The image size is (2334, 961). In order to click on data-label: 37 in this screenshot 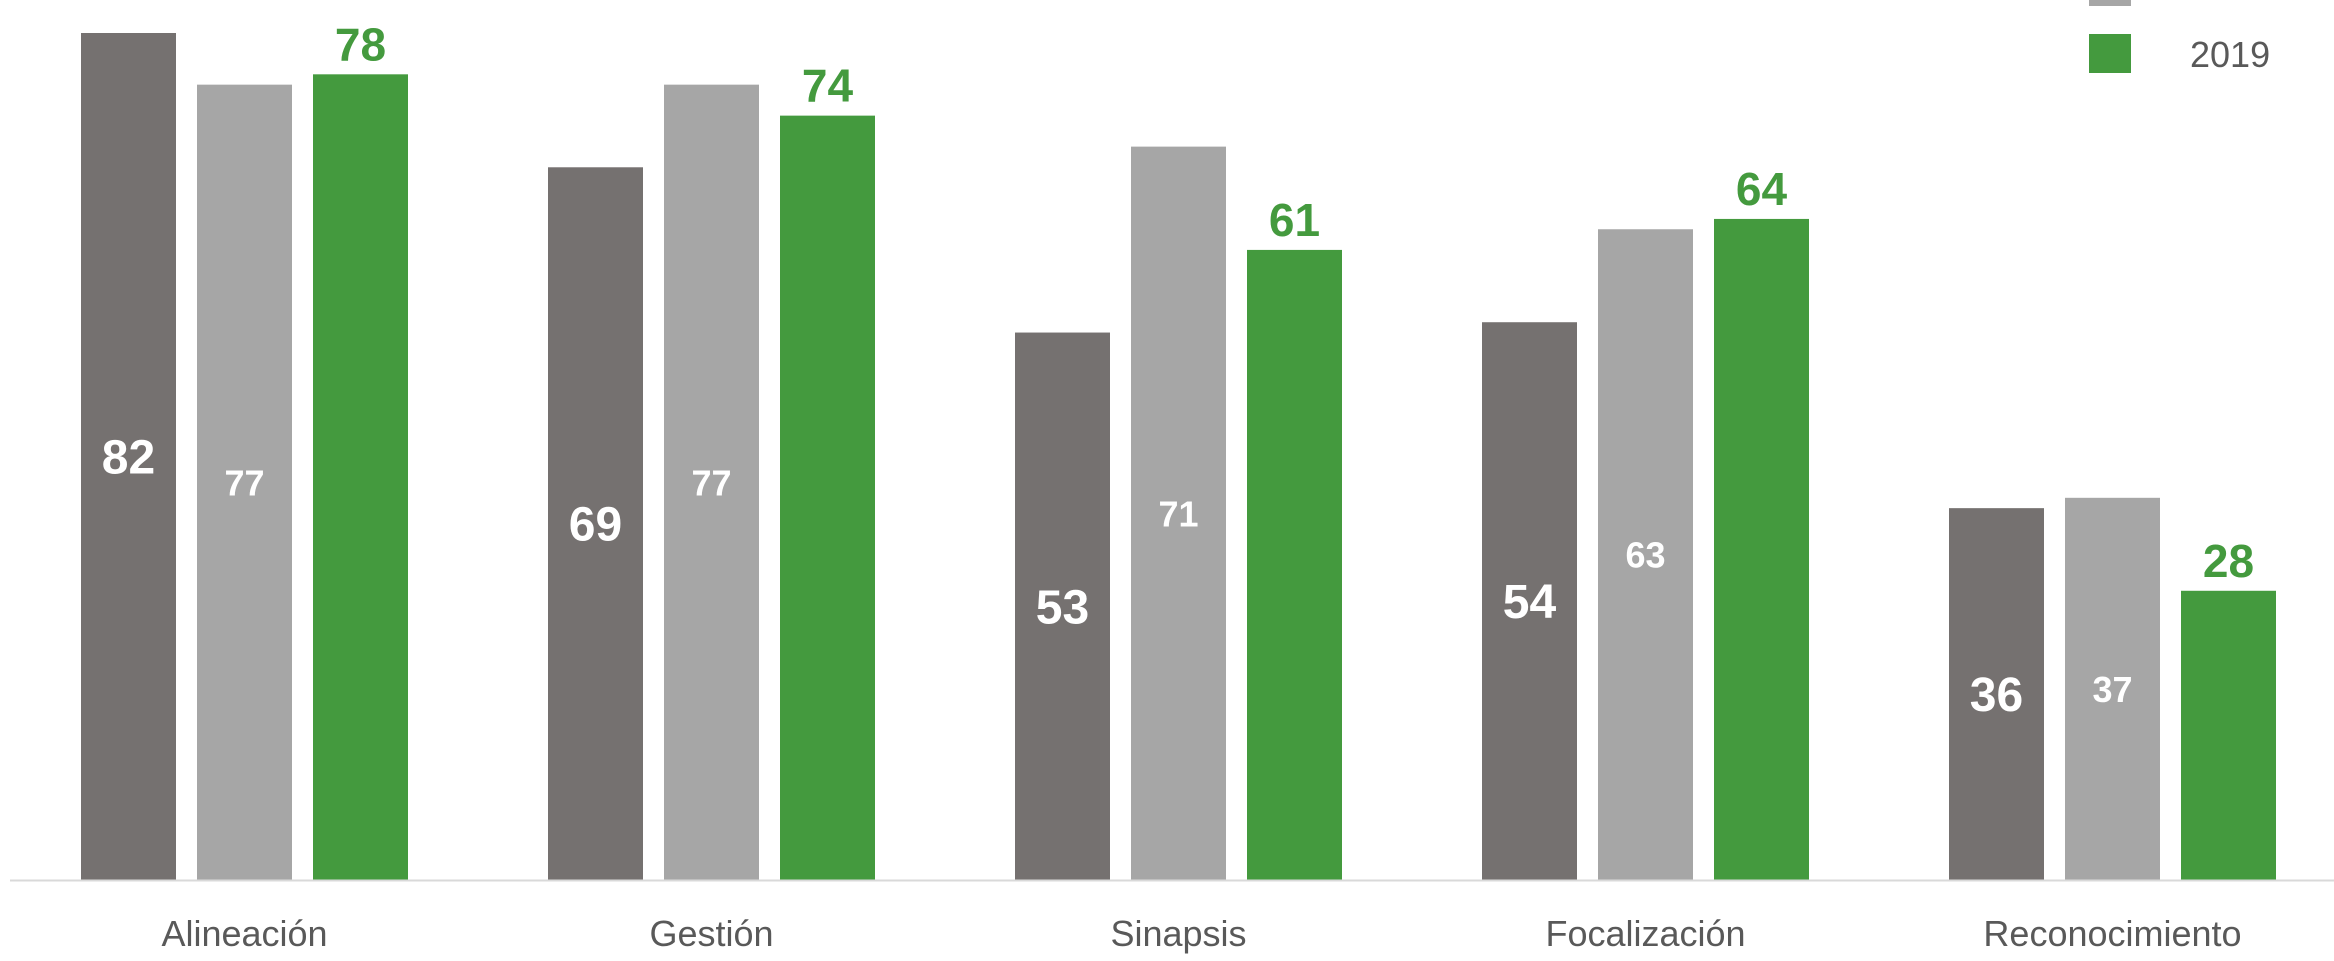, I will do `click(2112, 689)`.